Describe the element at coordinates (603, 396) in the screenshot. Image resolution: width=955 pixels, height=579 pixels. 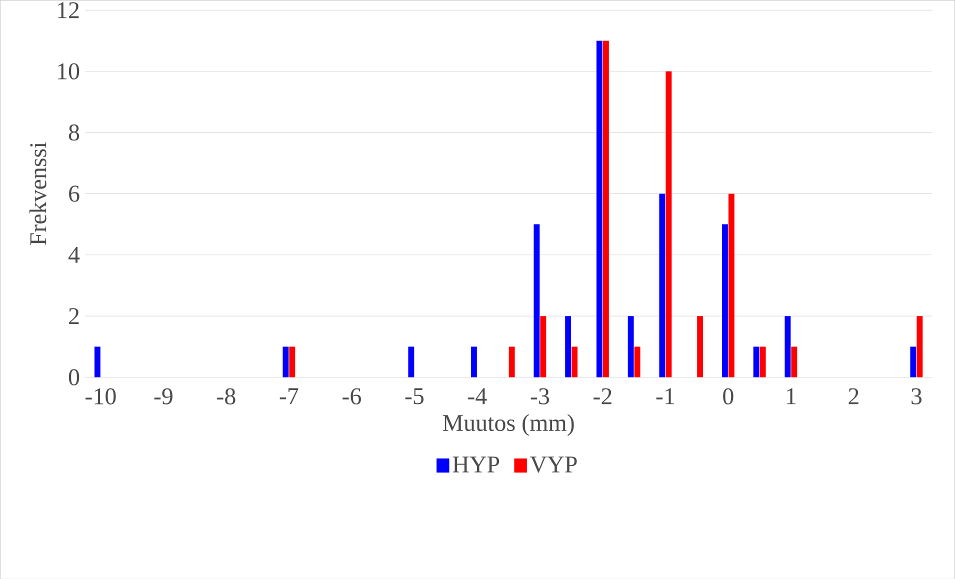
I see `x-tick-label: -2` at that location.